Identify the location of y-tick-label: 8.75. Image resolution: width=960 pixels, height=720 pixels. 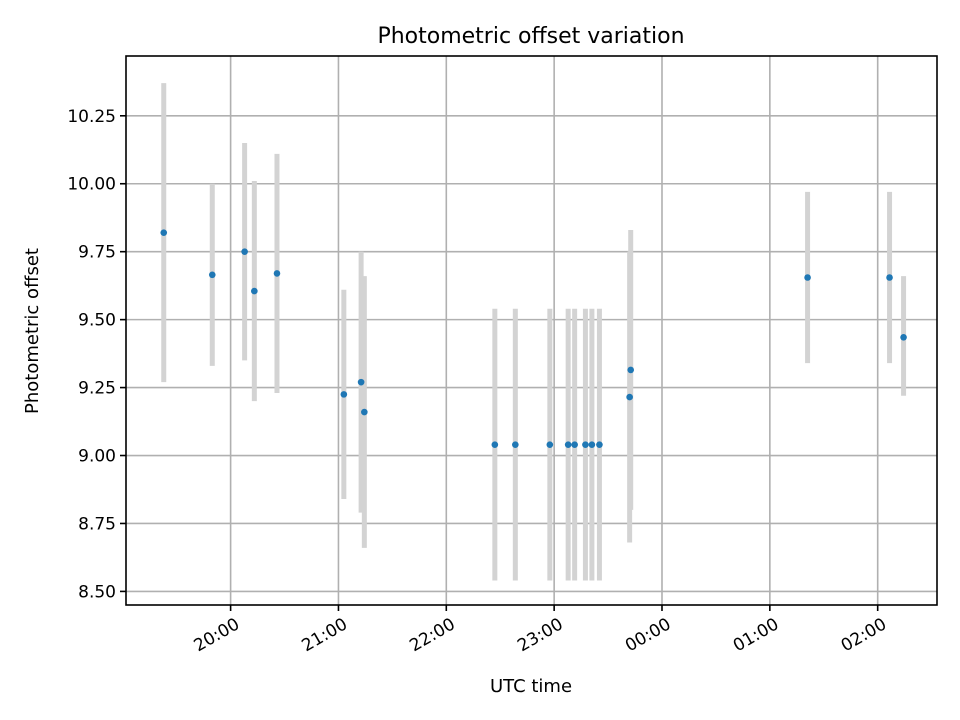
(97, 524).